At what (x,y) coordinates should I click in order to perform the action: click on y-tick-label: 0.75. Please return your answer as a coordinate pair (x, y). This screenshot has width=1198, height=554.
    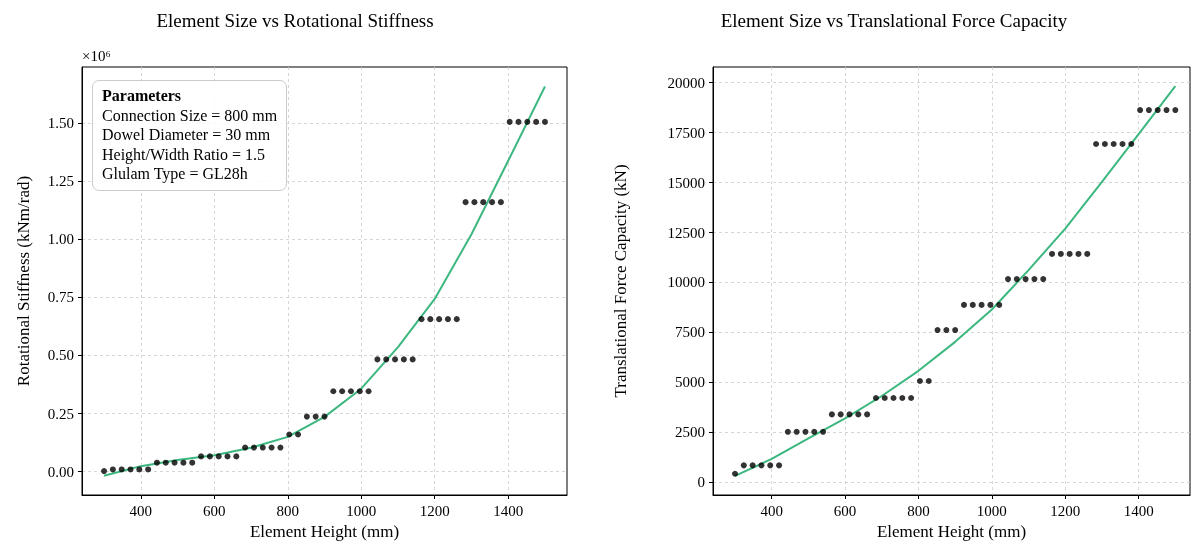
    Looking at the image, I should click on (60, 297).